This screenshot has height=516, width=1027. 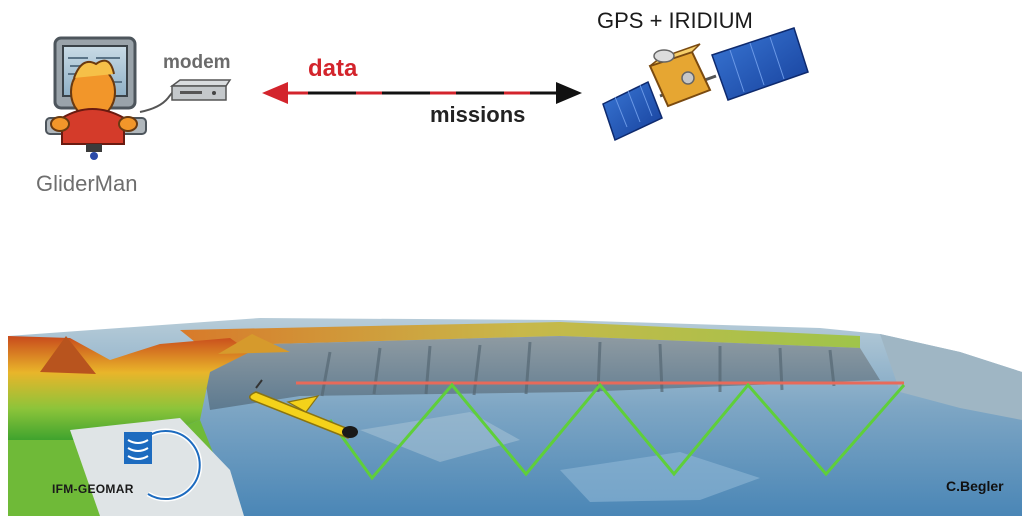 I want to click on image-credit: C.Begler, so click(x=975, y=486).